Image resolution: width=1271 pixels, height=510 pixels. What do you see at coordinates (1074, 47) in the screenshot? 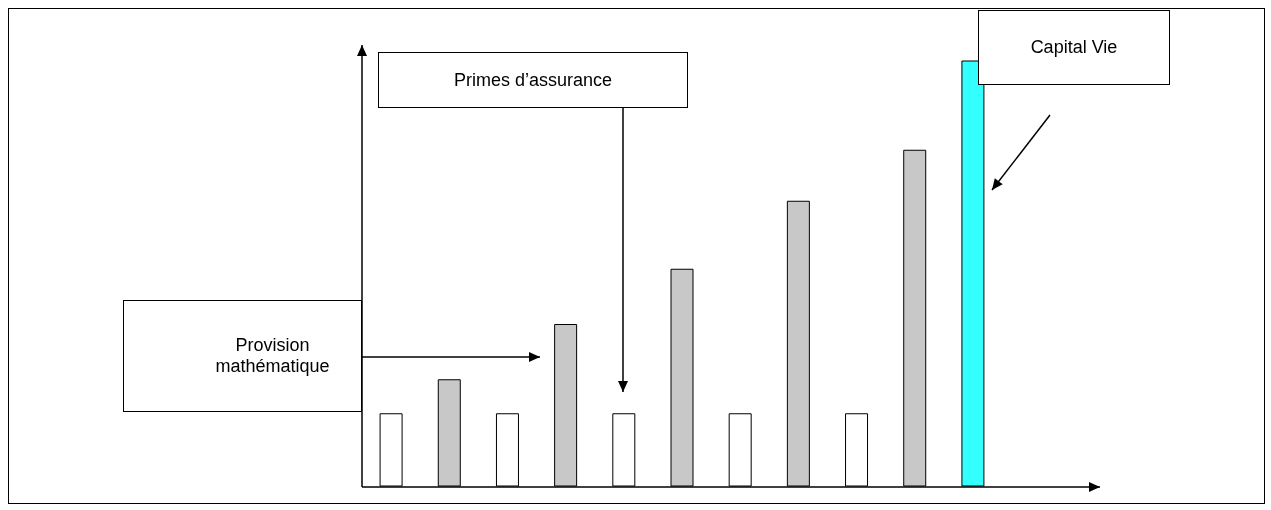
I see `text-box: Capital Vie` at bounding box center [1074, 47].